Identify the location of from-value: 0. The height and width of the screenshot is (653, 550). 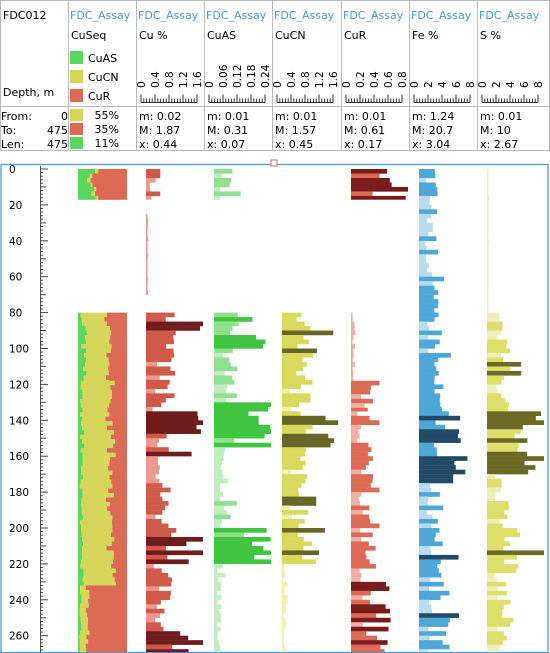
(64, 116).